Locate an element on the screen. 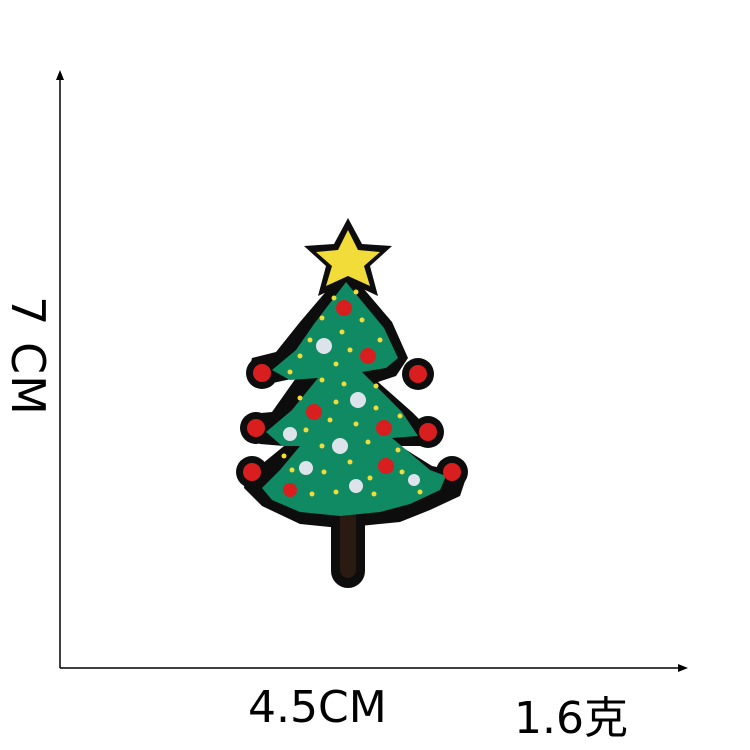  vertical-arrow-icon is located at coordinates (60, 75).